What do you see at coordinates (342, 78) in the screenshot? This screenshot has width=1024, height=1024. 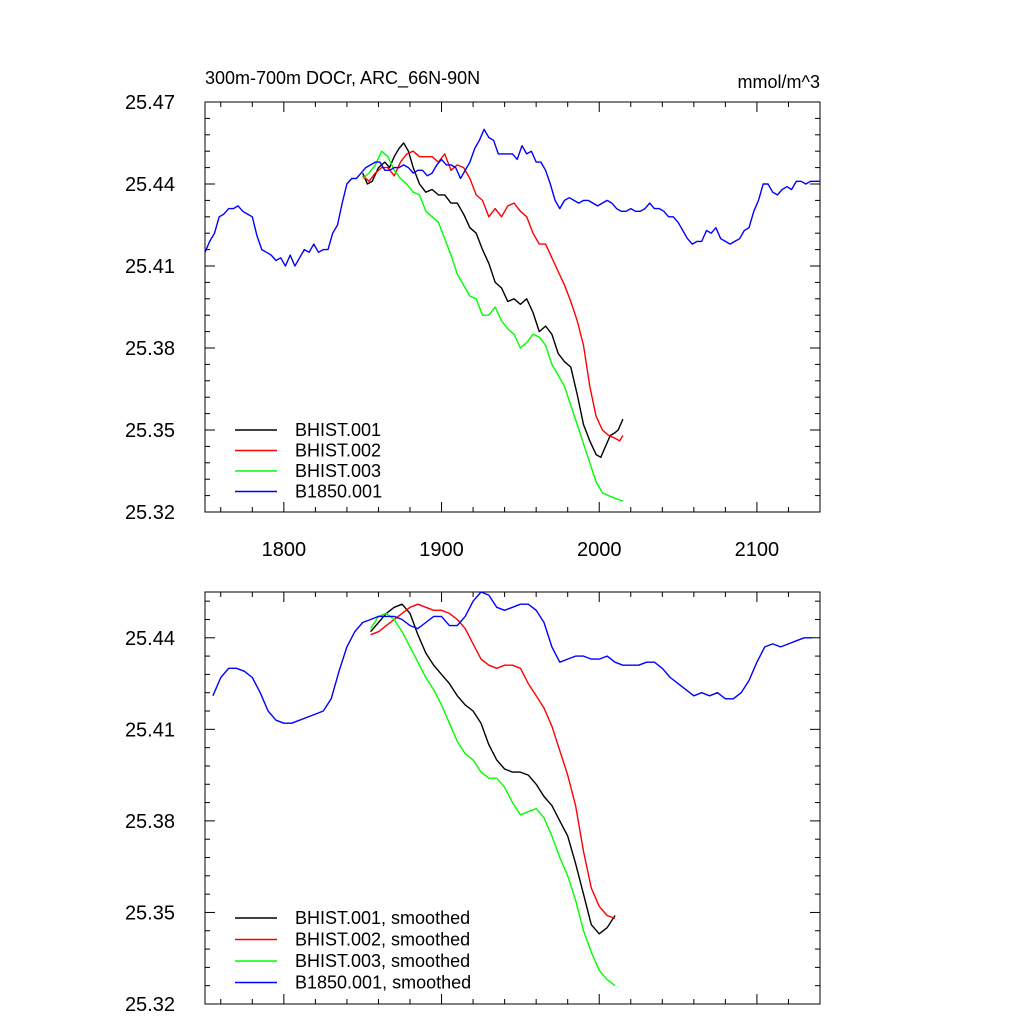 I see `chart-title: 300m-700m DOCr, ARC_66N-90N` at bounding box center [342, 78].